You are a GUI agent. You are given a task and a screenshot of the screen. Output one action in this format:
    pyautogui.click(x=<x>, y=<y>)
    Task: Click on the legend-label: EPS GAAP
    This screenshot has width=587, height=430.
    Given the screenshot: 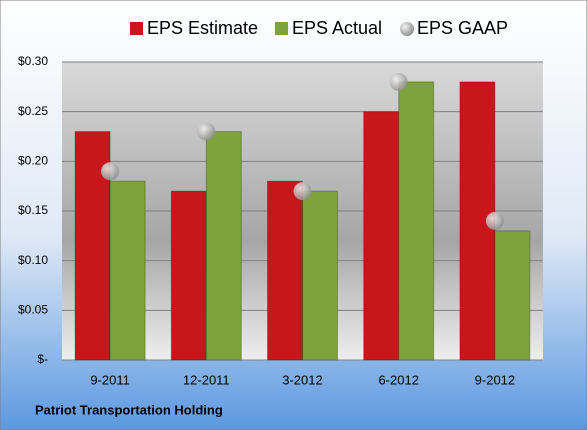 What is the action you would take?
    pyautogui.click(x=462, y=28)
    